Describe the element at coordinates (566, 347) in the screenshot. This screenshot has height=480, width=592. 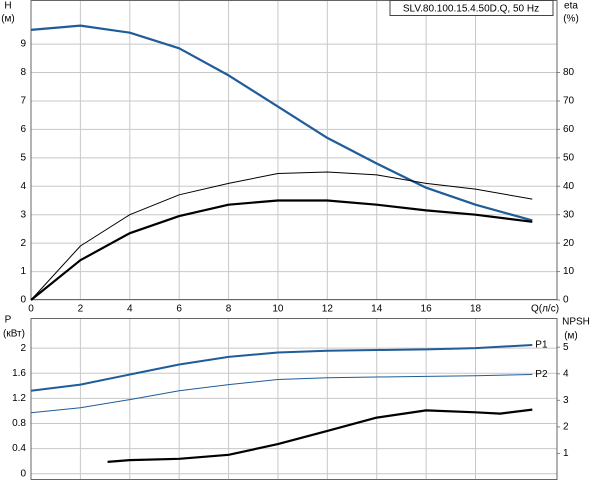
I see `y2-tick-label: 5` at that location.